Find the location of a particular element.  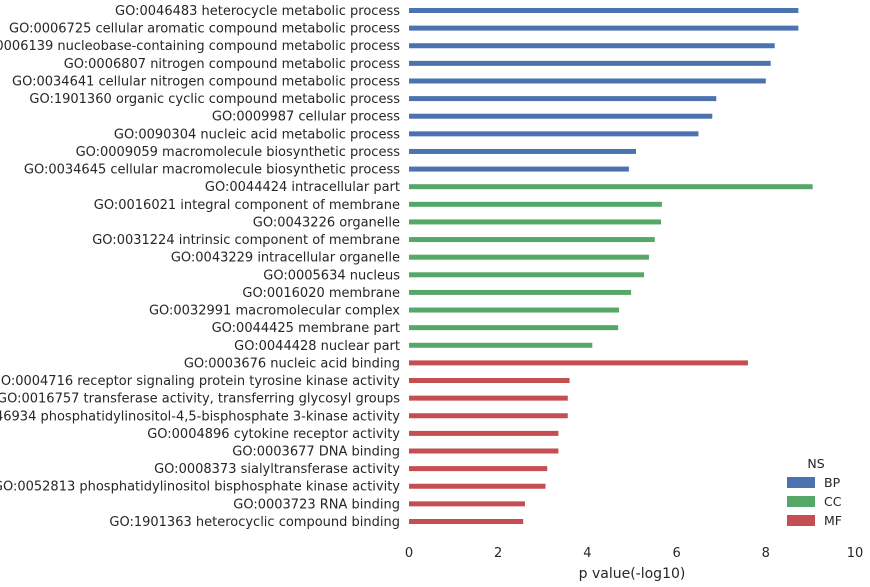

category-label: GO:0016020 membrane is located at coordinates (321, 293).